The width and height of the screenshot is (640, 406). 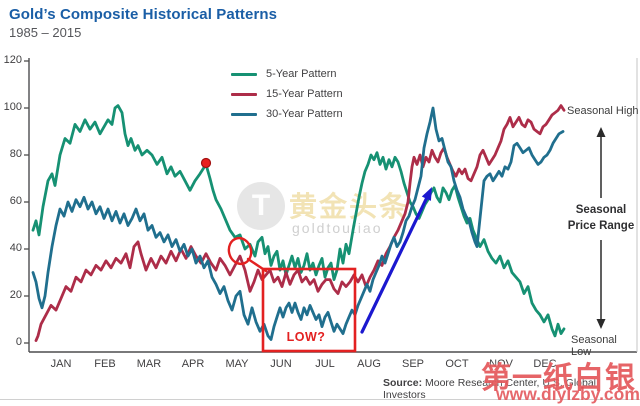 I want to click on watermark-center-subtext: goldtoutiao, so click(x=337, y=228).